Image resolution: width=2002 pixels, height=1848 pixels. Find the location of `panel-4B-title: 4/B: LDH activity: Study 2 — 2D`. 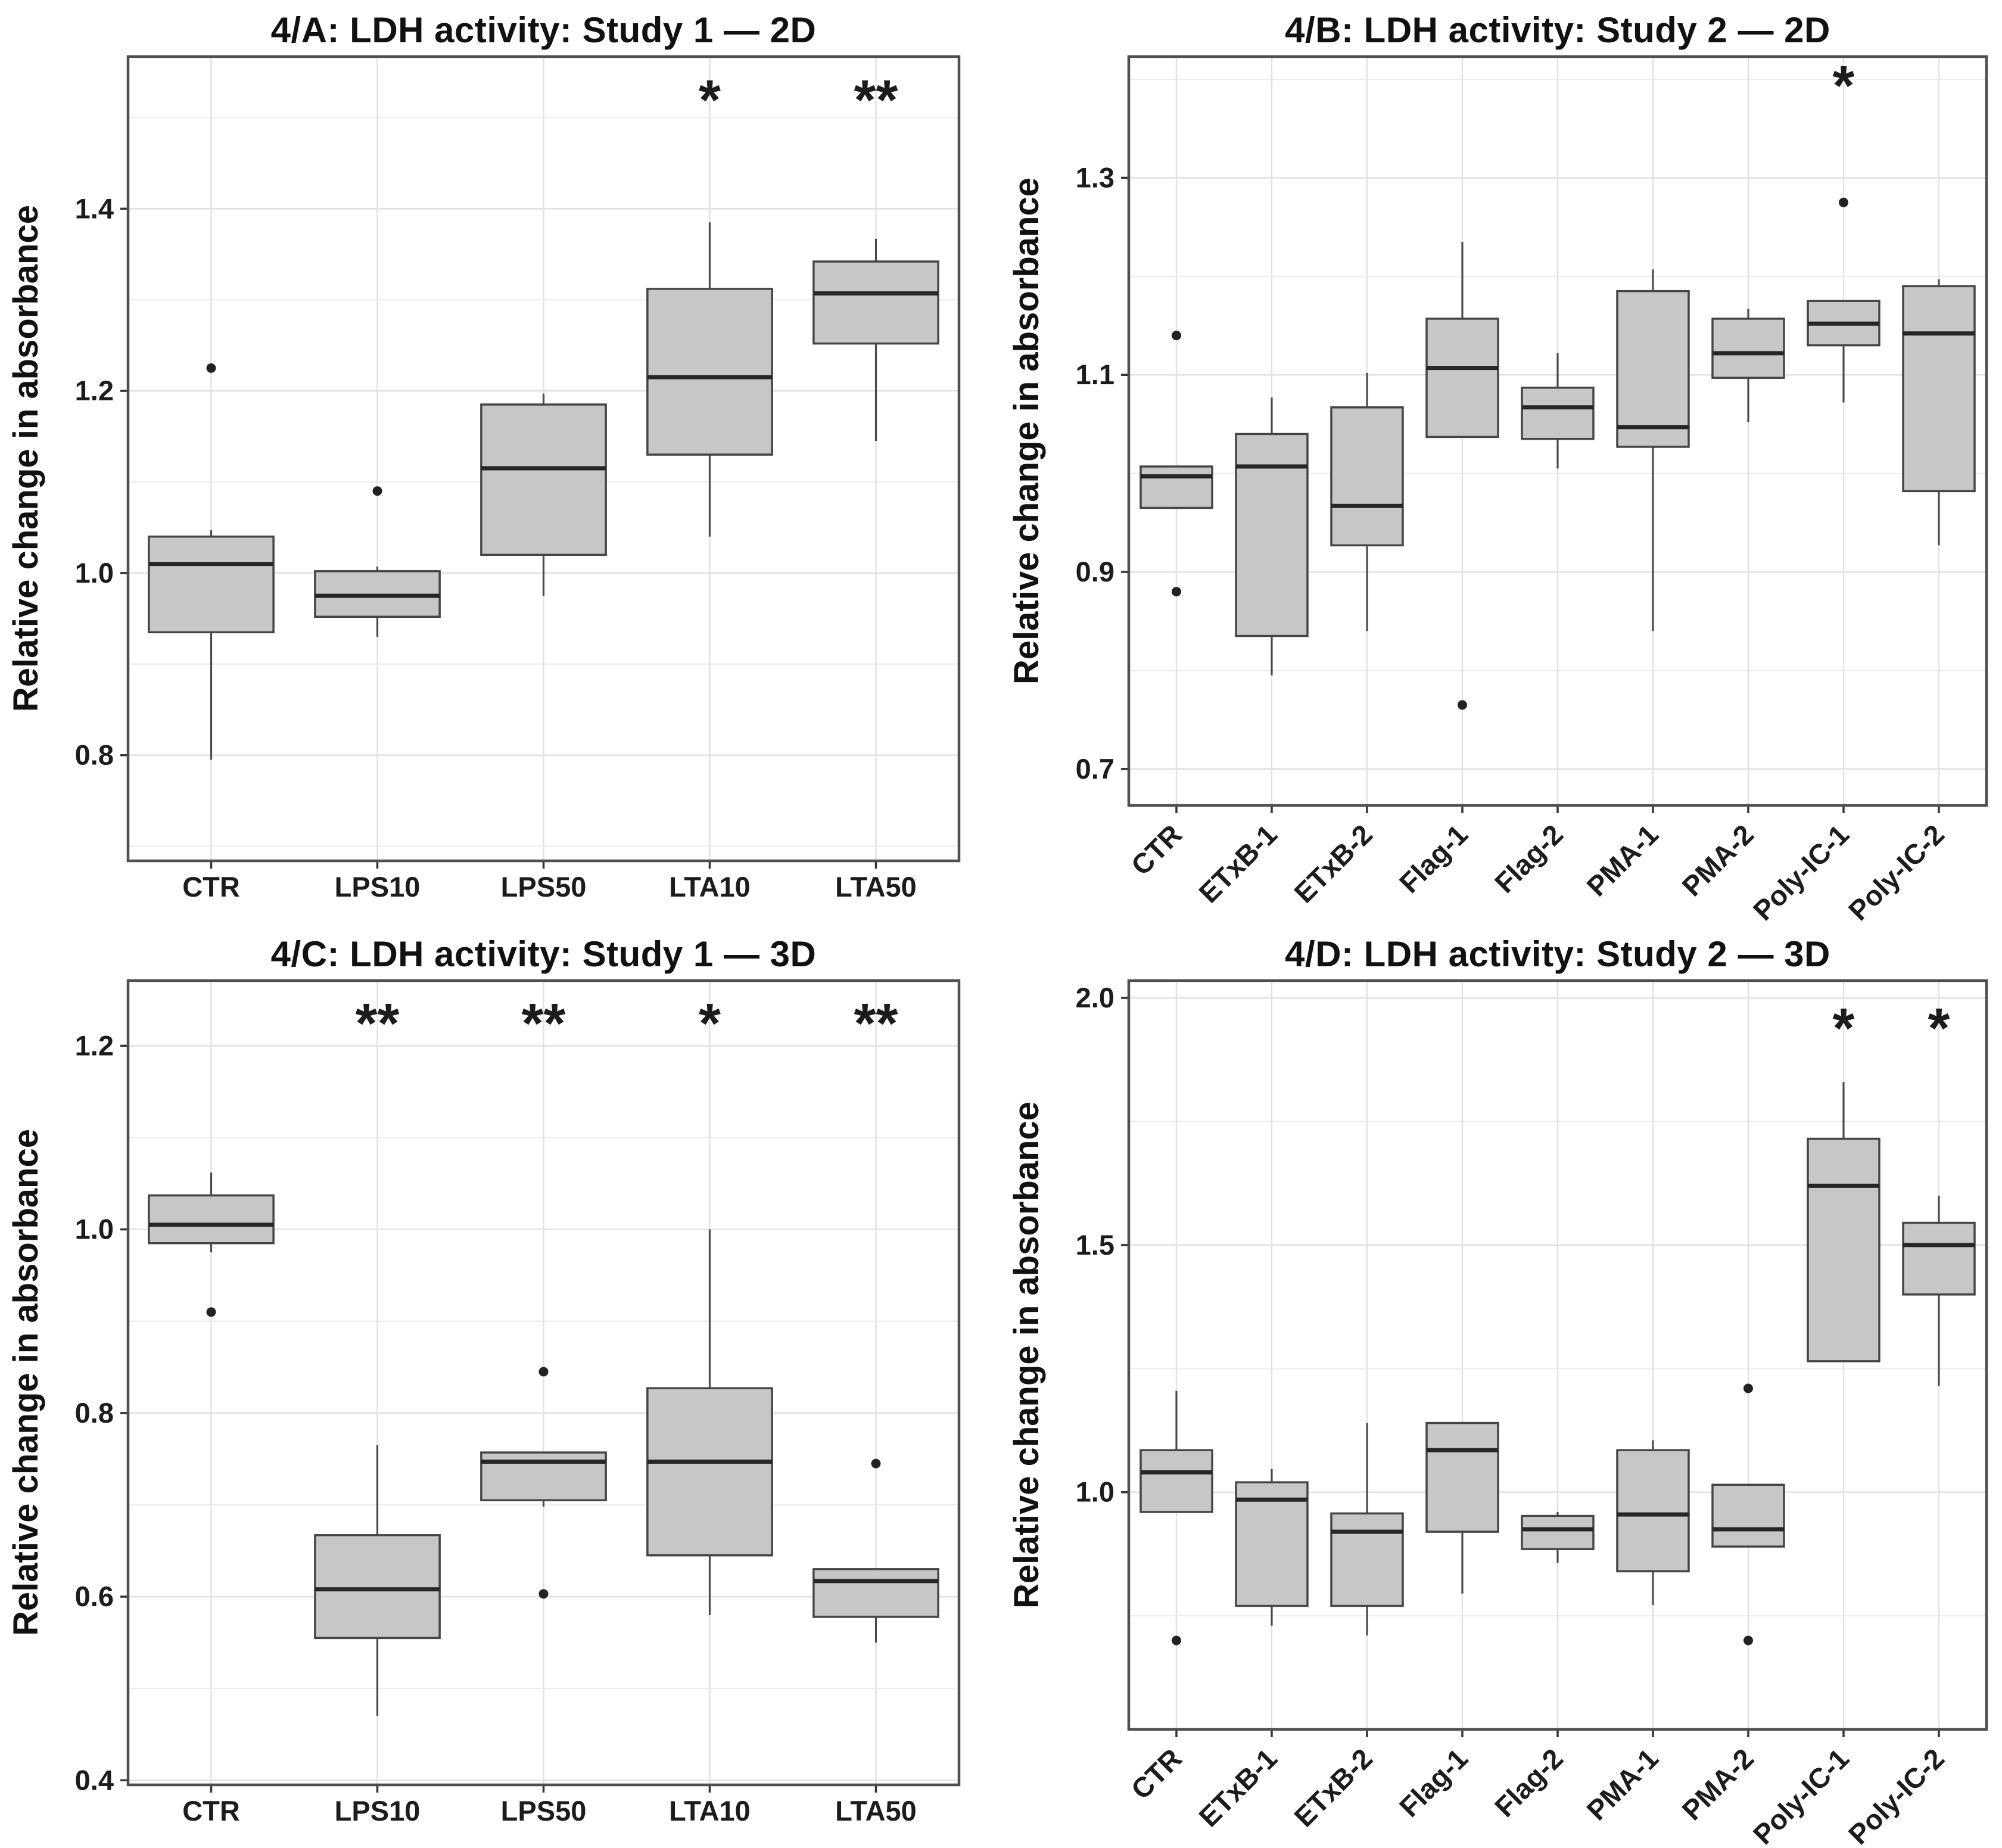

panel-4B-title: 4/B: LDH activity: Study 2 — 2D is located at coordinates (1558, 30).